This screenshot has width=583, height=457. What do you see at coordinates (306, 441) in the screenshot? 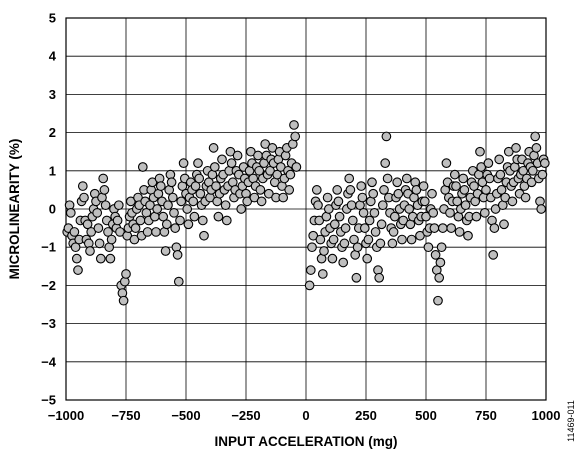
I see `x-axis-title: INPUT ACCELERATION (mg)` at bounding box center [306, 441].